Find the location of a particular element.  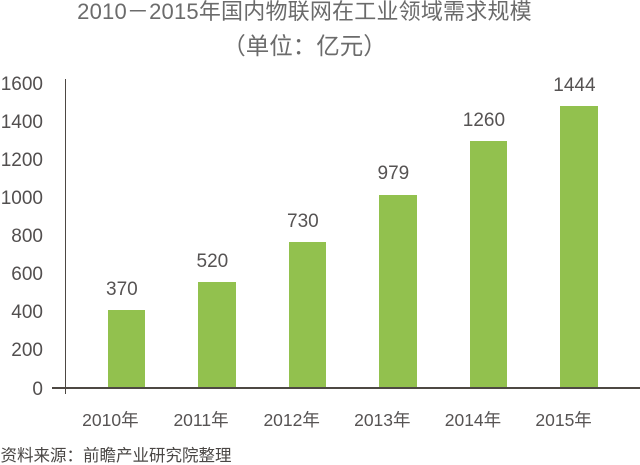

y-axis-label: 1400 is located at coordinates (21, 122).